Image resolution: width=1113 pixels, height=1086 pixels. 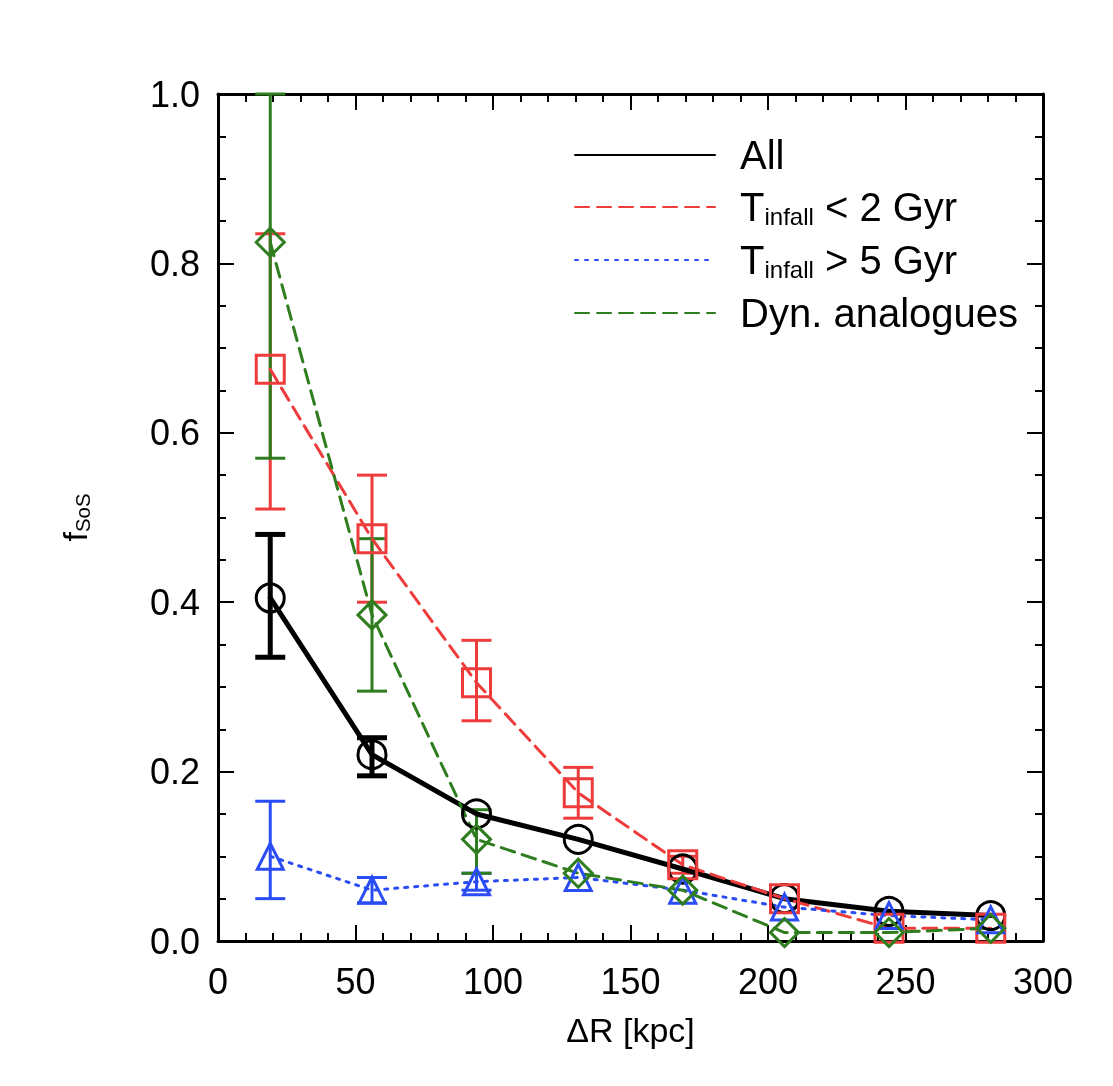 What do you see at coordinates (630, 981) in the screenshot?
I see `x-tick-label: 150` at bounding box center [630, 981].